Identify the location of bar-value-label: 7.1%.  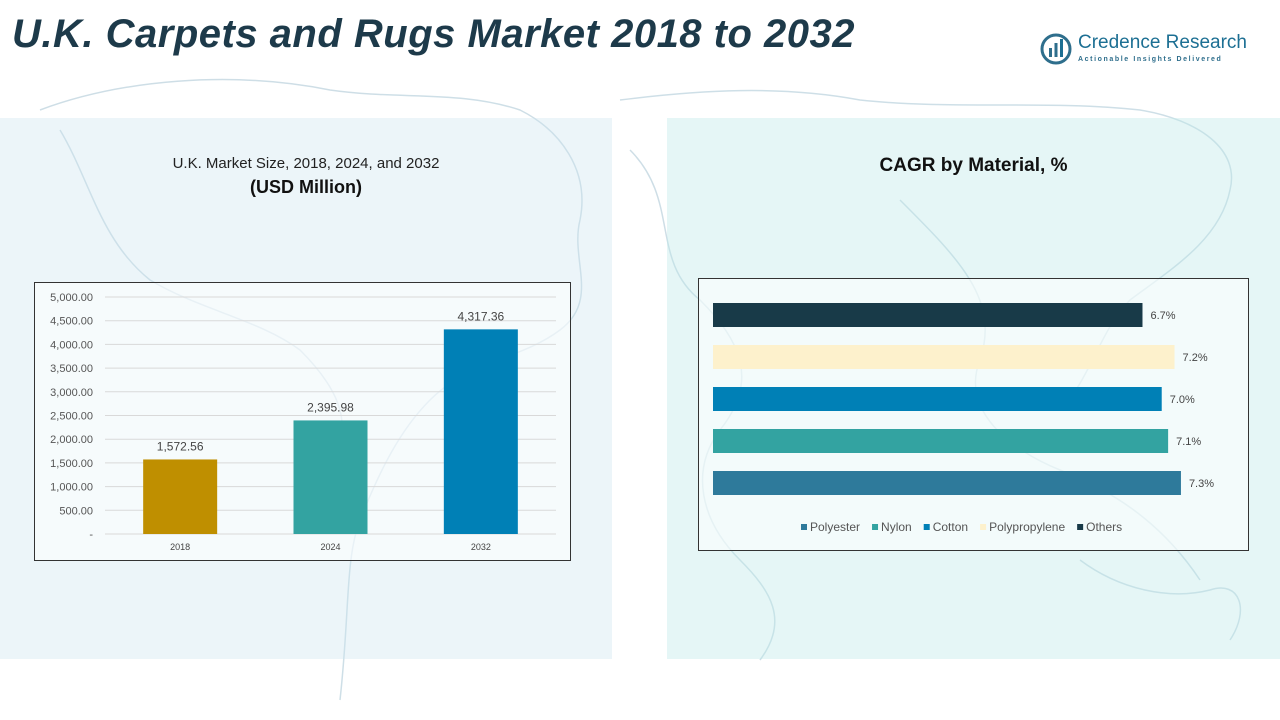
(1188, 442).